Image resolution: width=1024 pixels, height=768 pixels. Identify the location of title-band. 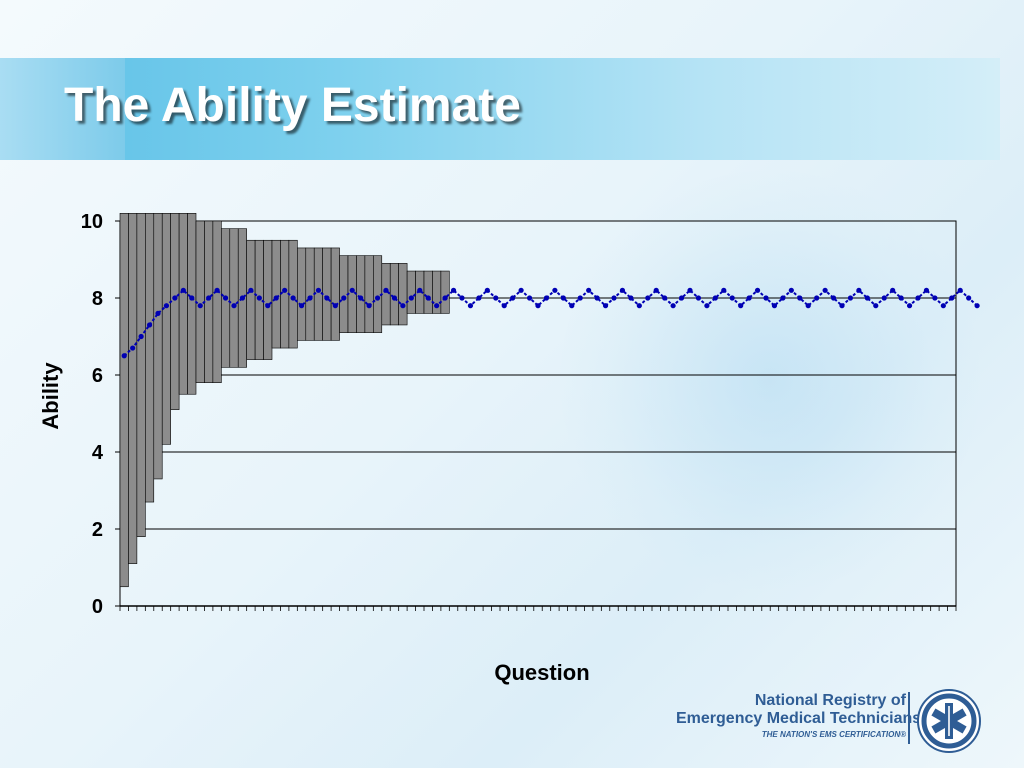
(500, 109).